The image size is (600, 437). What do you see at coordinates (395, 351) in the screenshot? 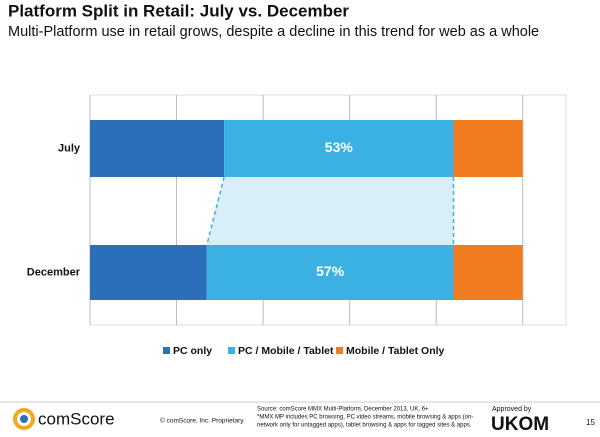
I see `legend-label: Mobile / Tablet Only` at bounding box center [395, 351].